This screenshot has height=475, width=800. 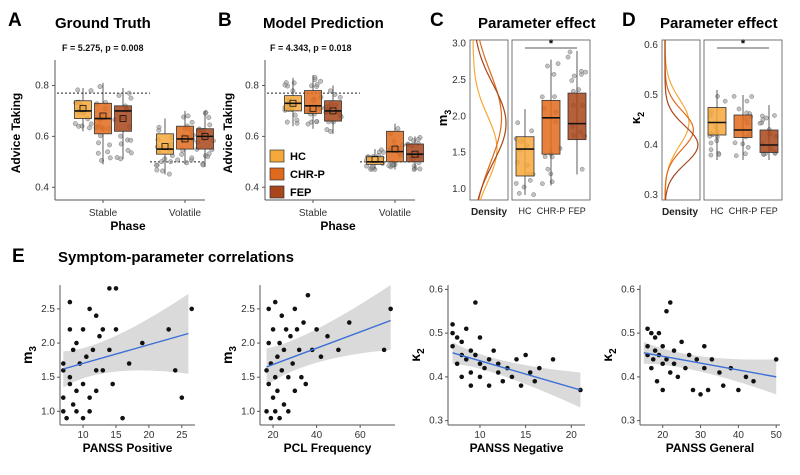 I want to click on ytick-c-4: 3.0, so click(x=459, y=44).